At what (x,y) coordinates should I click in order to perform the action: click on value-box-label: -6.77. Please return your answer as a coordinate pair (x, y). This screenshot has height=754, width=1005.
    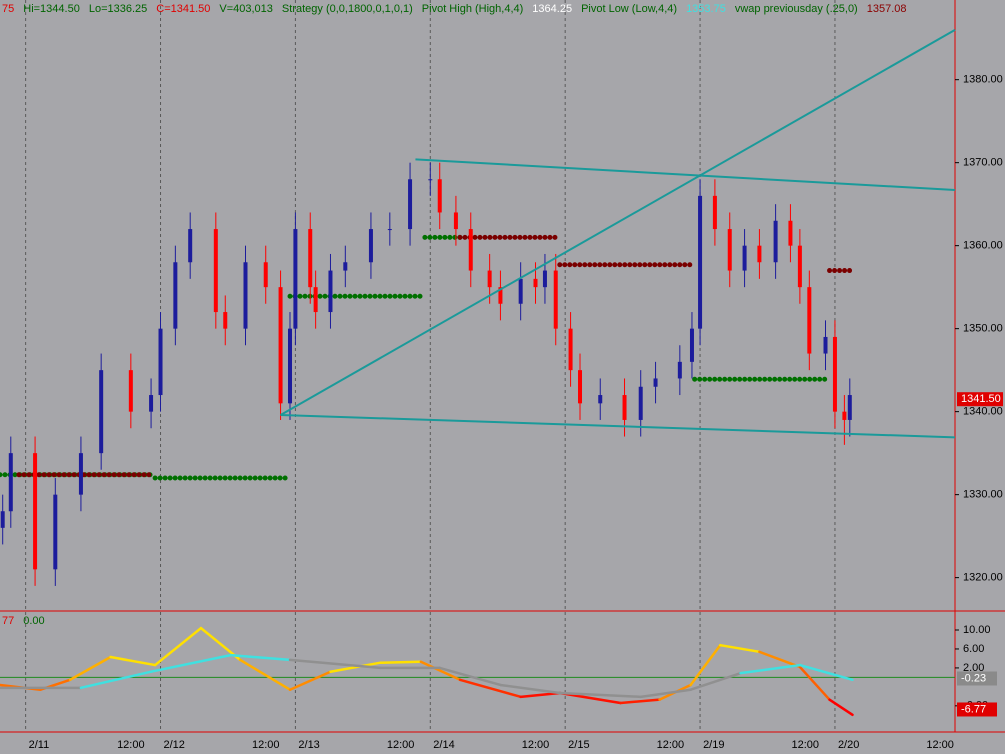
    Looking at the image, I should click on (973, 709).